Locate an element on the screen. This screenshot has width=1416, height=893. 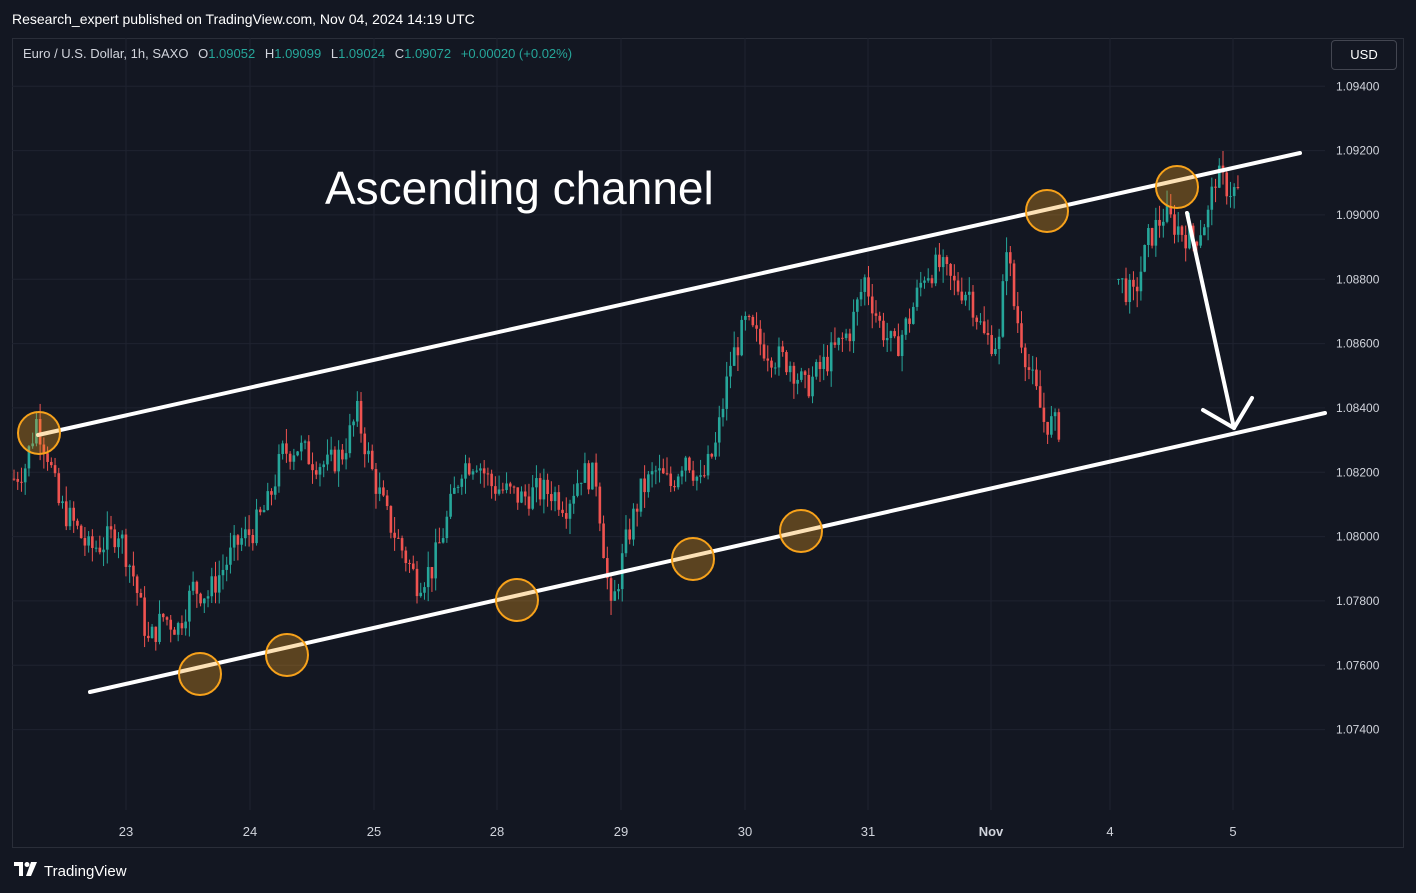
high-label: H is located at coordinates (269, 53).